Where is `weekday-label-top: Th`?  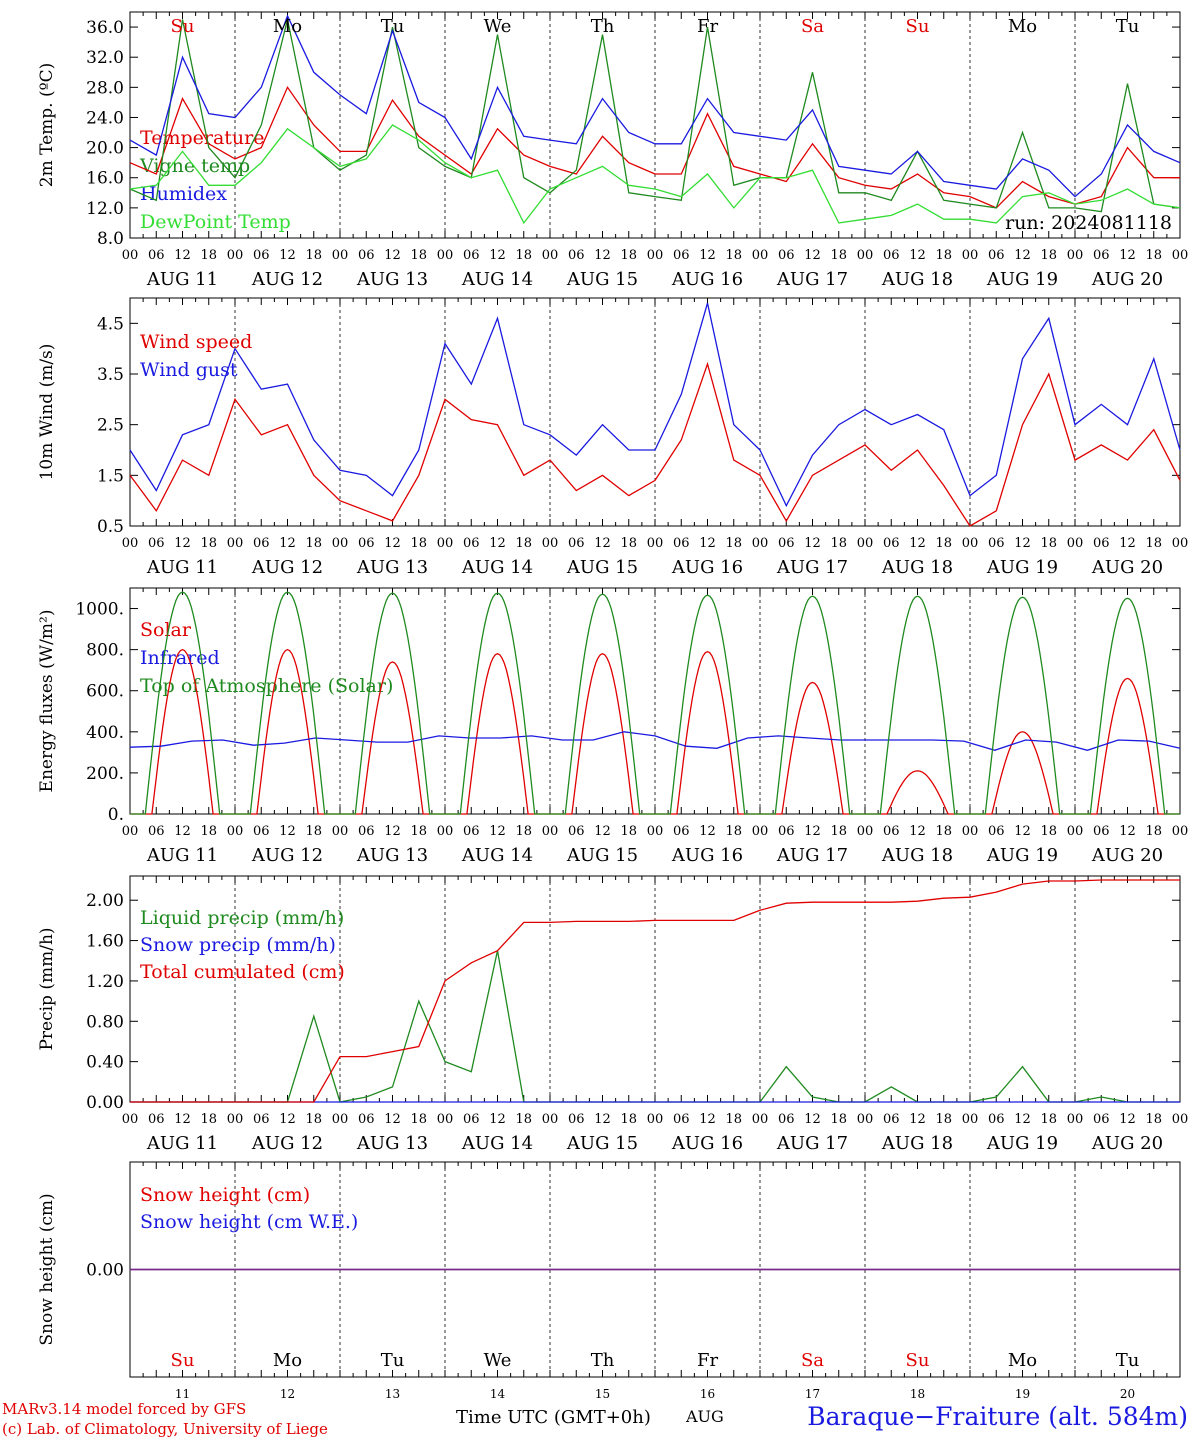
weekday-label-top: Th is located at coordinates (603, 26).